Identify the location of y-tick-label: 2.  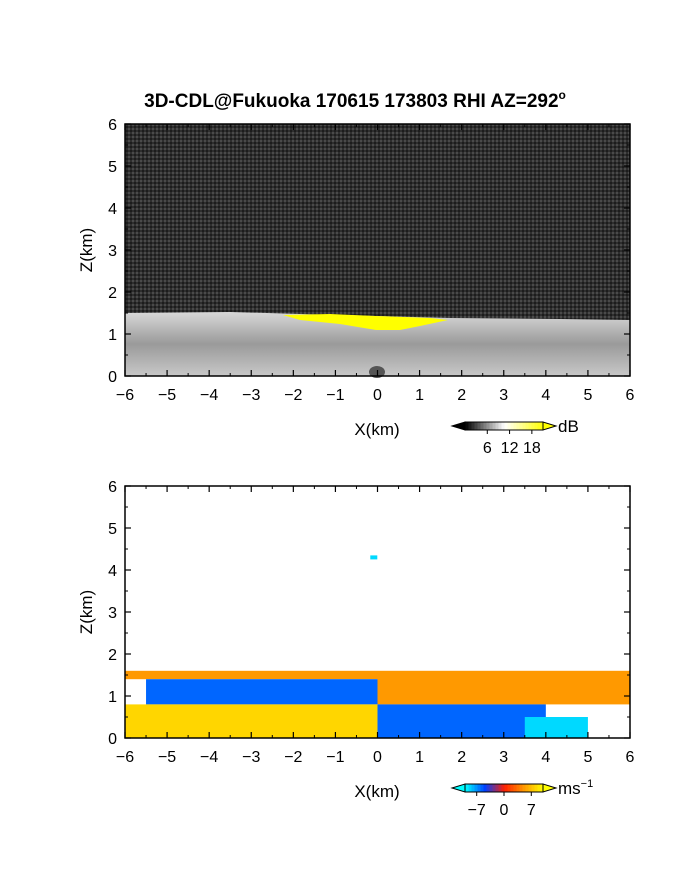
(112, 293).